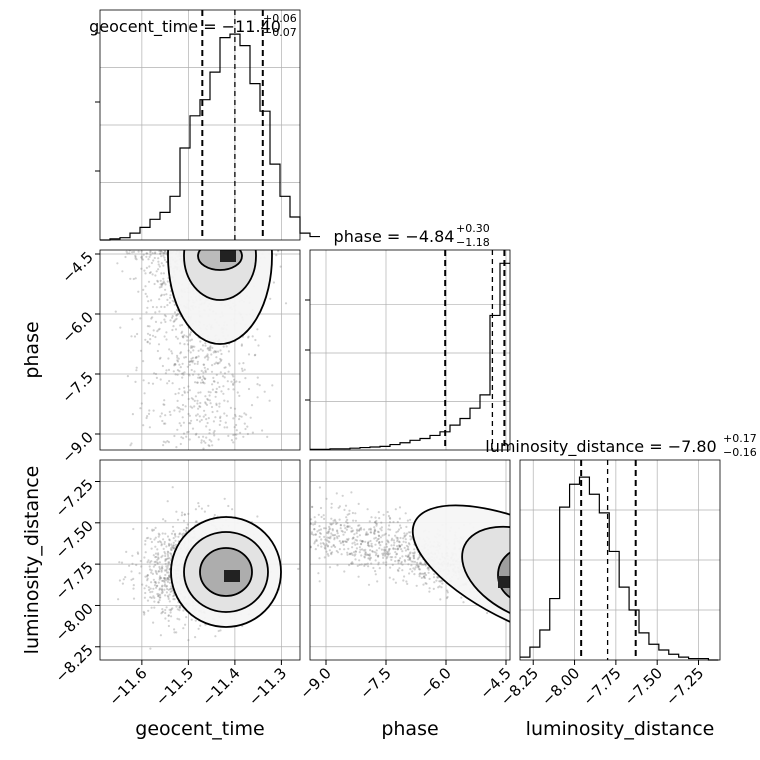  Describe the element at coordinates (409, 560) in the screenshot. I see `panel-2d-phase-luminosity-distance` at that location.